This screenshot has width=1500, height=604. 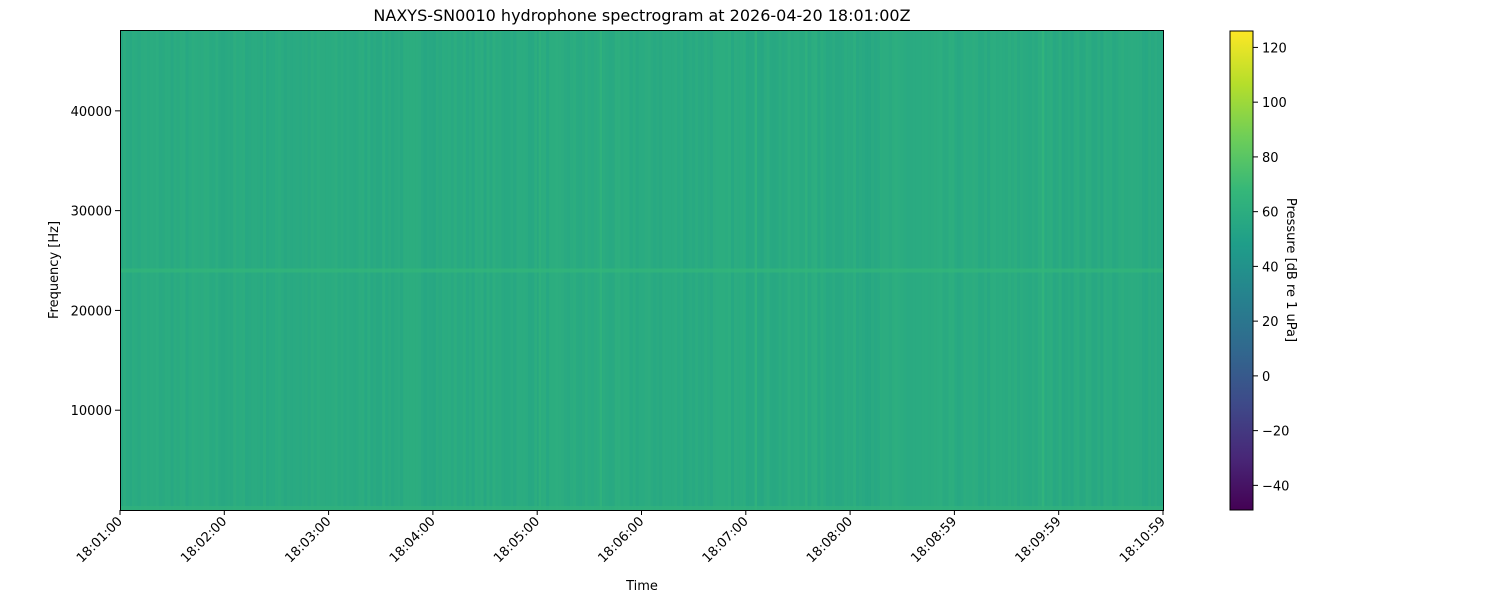 What do you see at coordinates (1270, 322) in the screenshot?
I see `colorbar-tick-label: 20` at bounding box center [1270, 322].